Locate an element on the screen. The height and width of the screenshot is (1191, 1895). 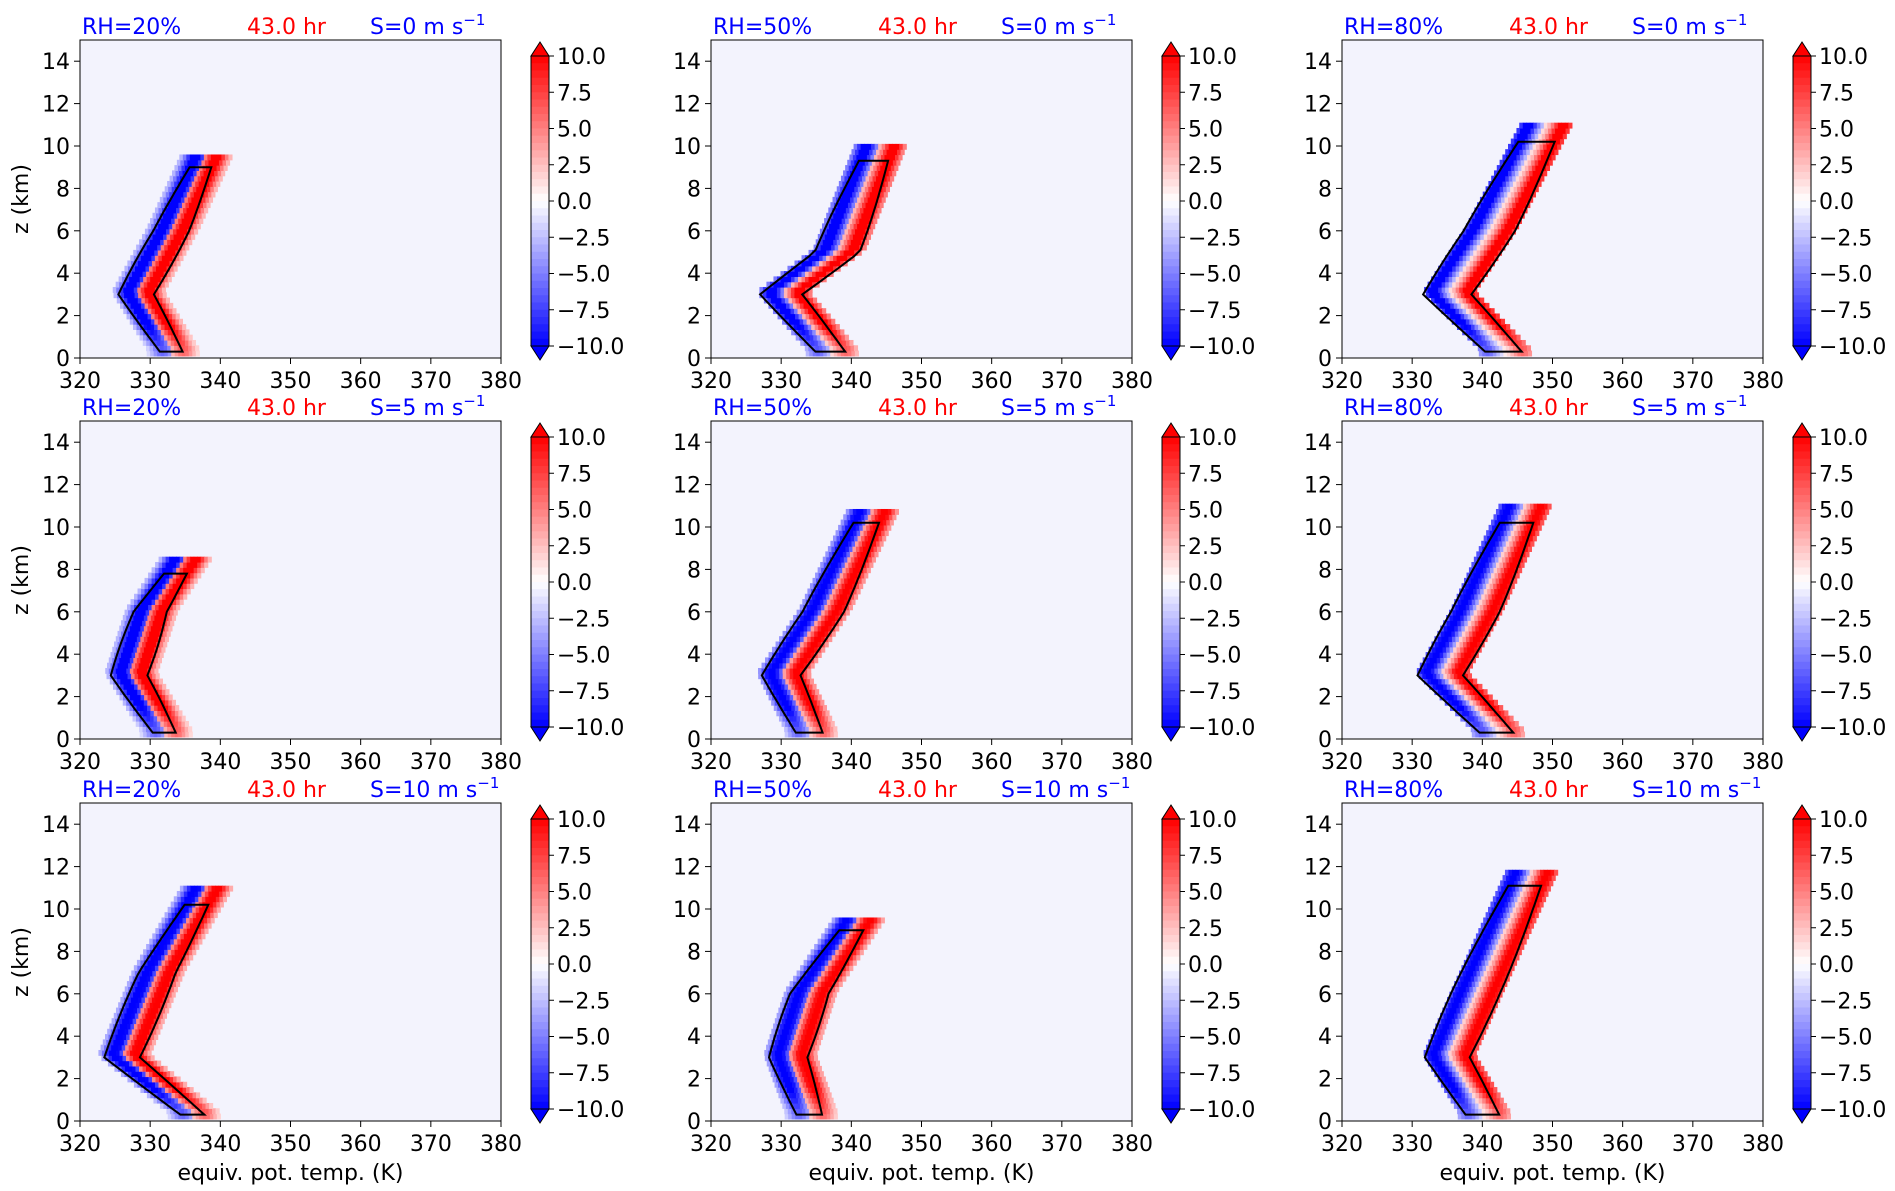
panel-shear-label: S=5 m s−1 is located at coordinates (427, 406).